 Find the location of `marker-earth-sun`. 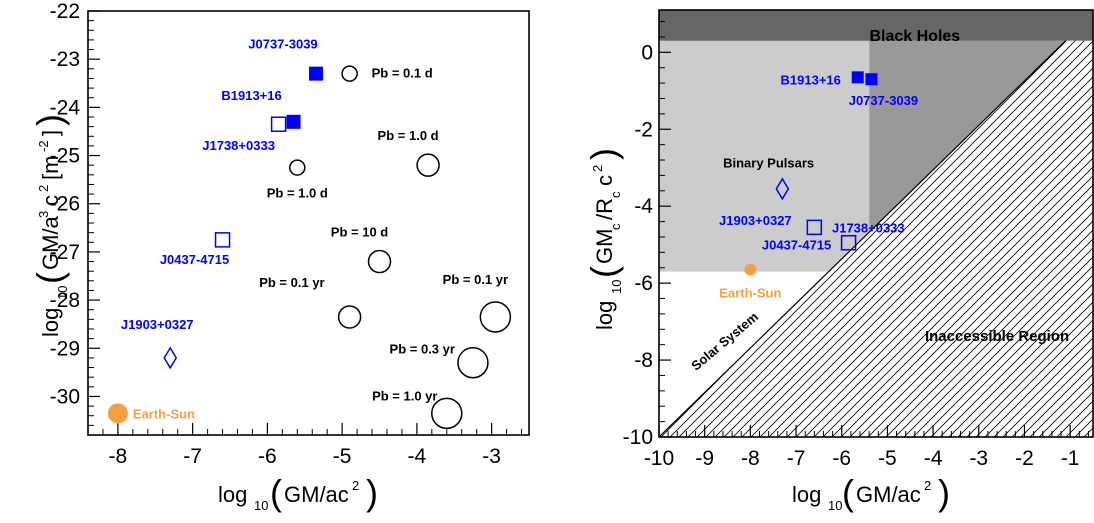

marker-earth-sun is located at coordinates (750, 269).